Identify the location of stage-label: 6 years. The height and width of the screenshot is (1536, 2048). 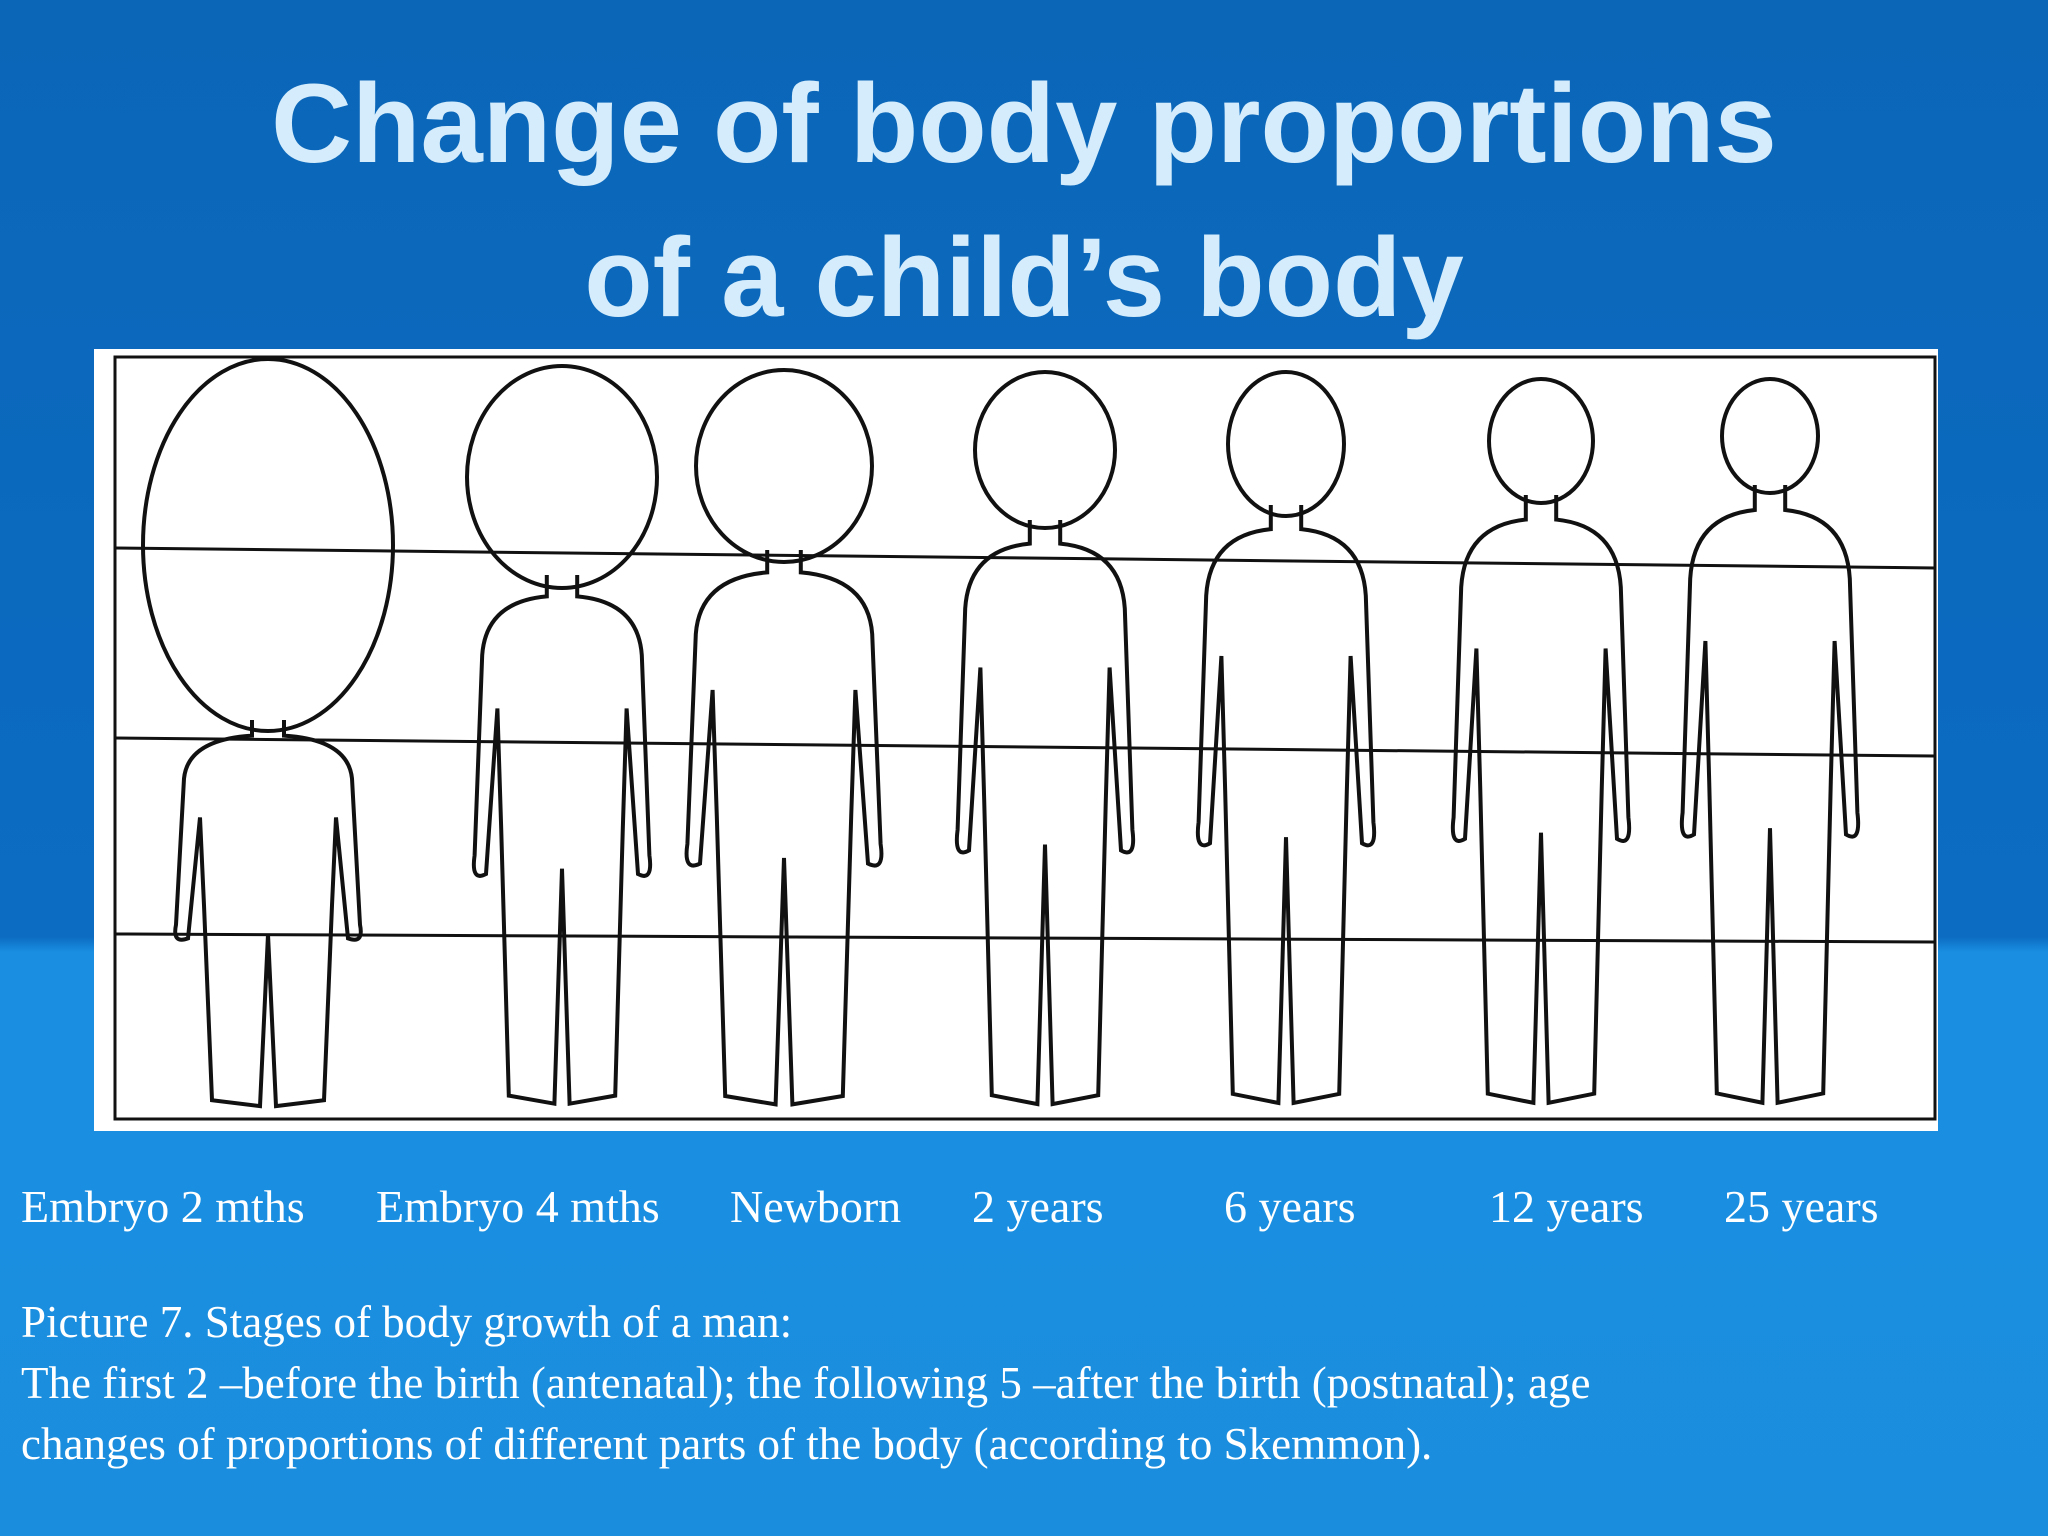
(1290, 1206).